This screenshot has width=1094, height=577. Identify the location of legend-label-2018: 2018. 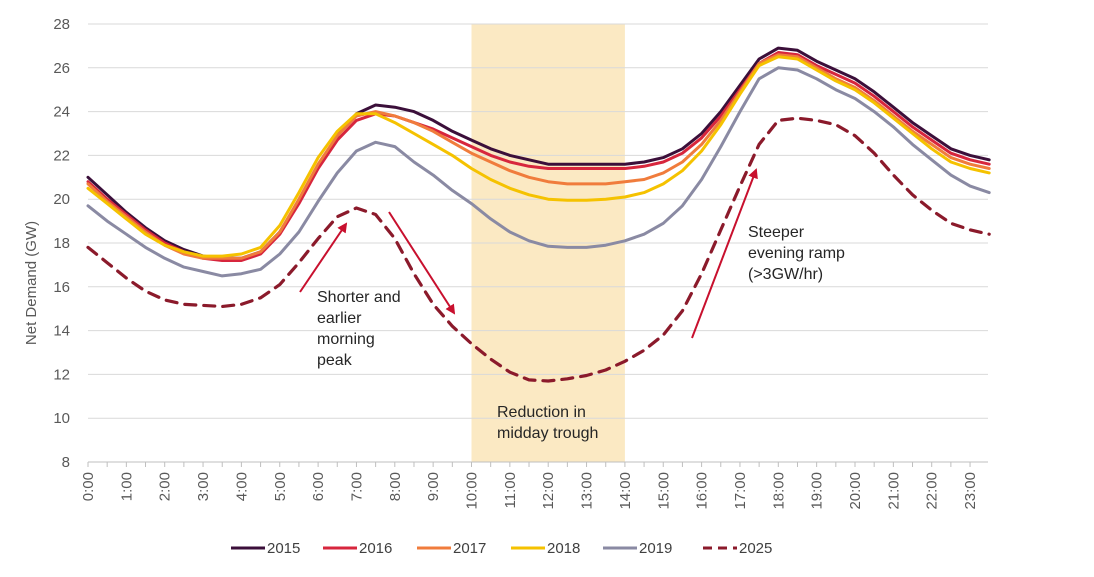
(563, 548).